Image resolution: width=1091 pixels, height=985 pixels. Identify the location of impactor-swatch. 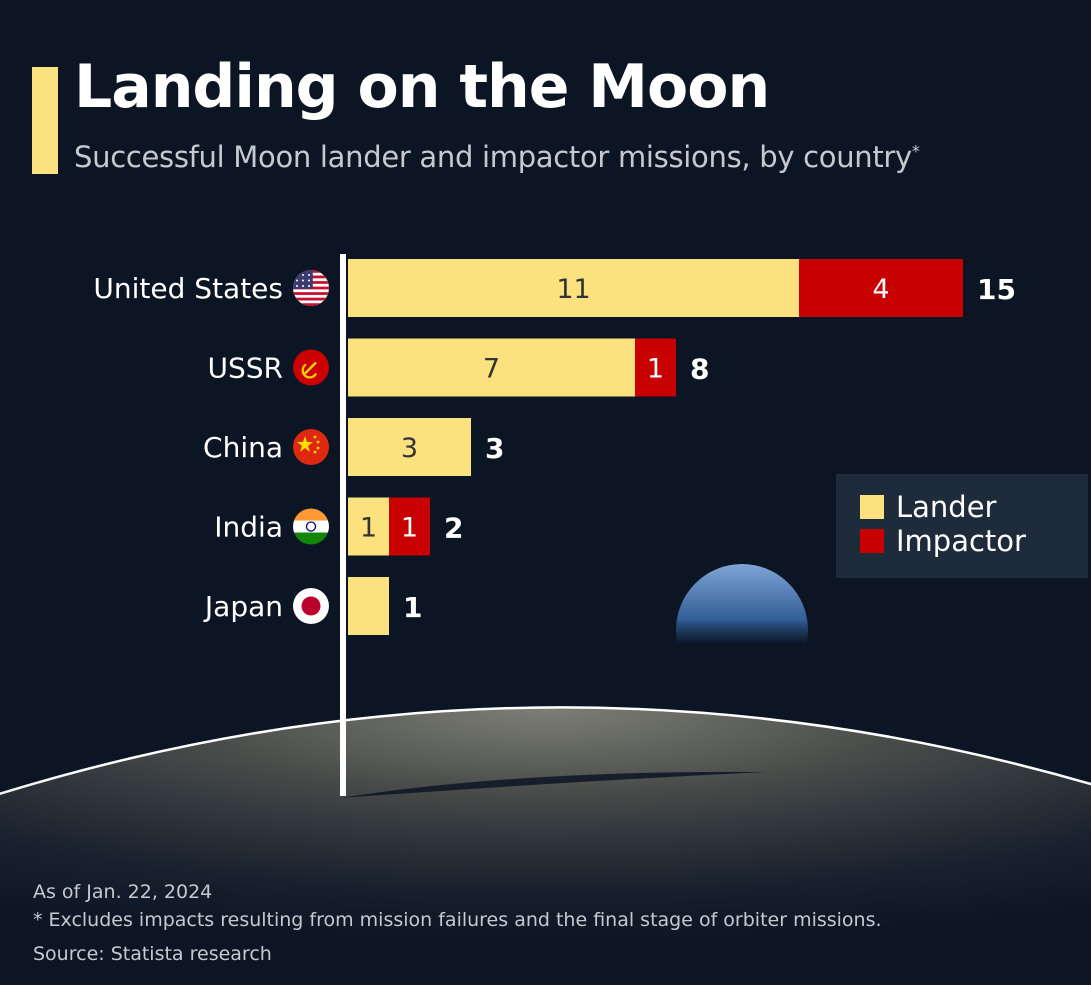
(872, 541).